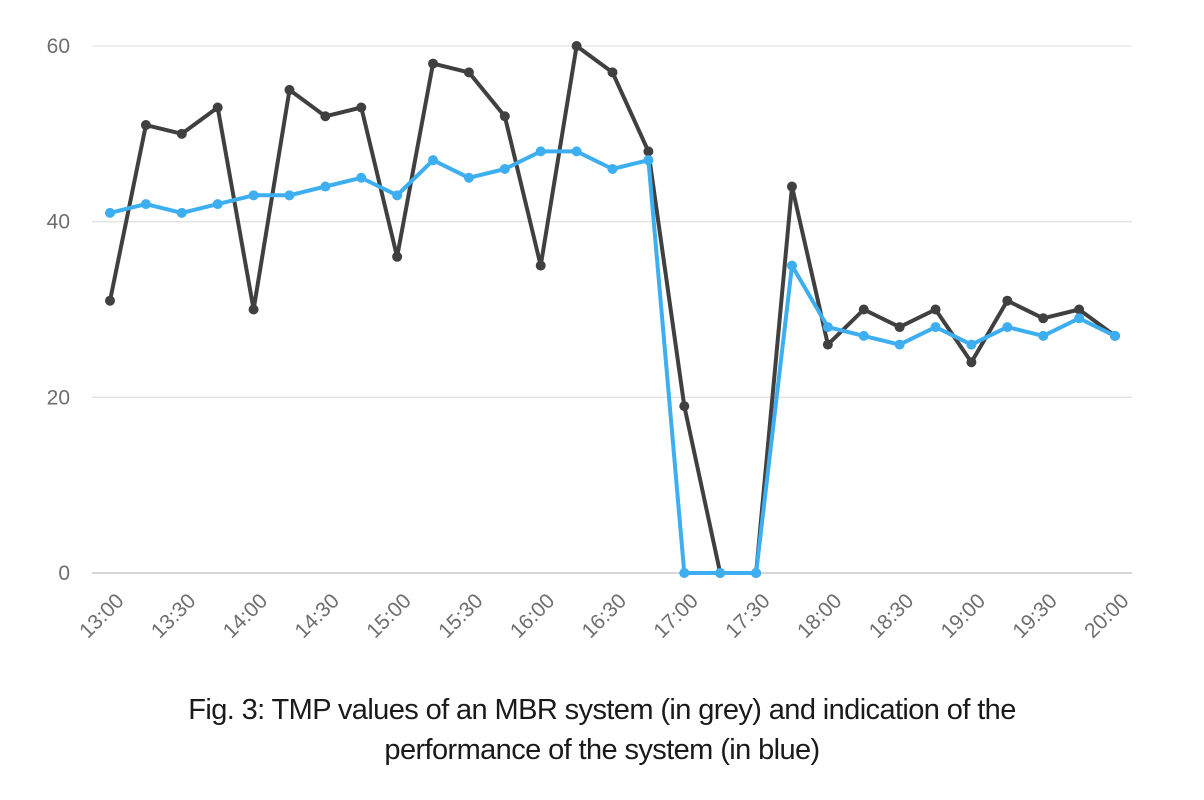 The width and height of the screenshot is (1204, 800). What do you see at coordinates (245, 615) in the screenshot?
I see `x-tick-label: 14:00` at bounding box center [245, 615].